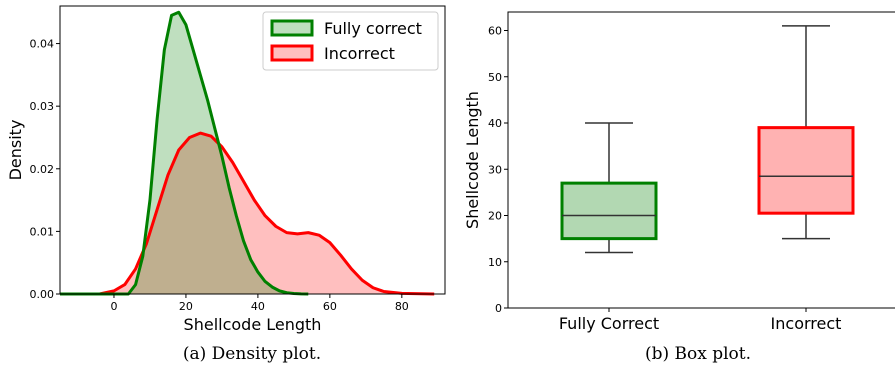  What do you see at coordinates (253, 324) in the screenshot?
I see `density-x-axis-label: Shellcode Length` at bounding box center [253, 324].